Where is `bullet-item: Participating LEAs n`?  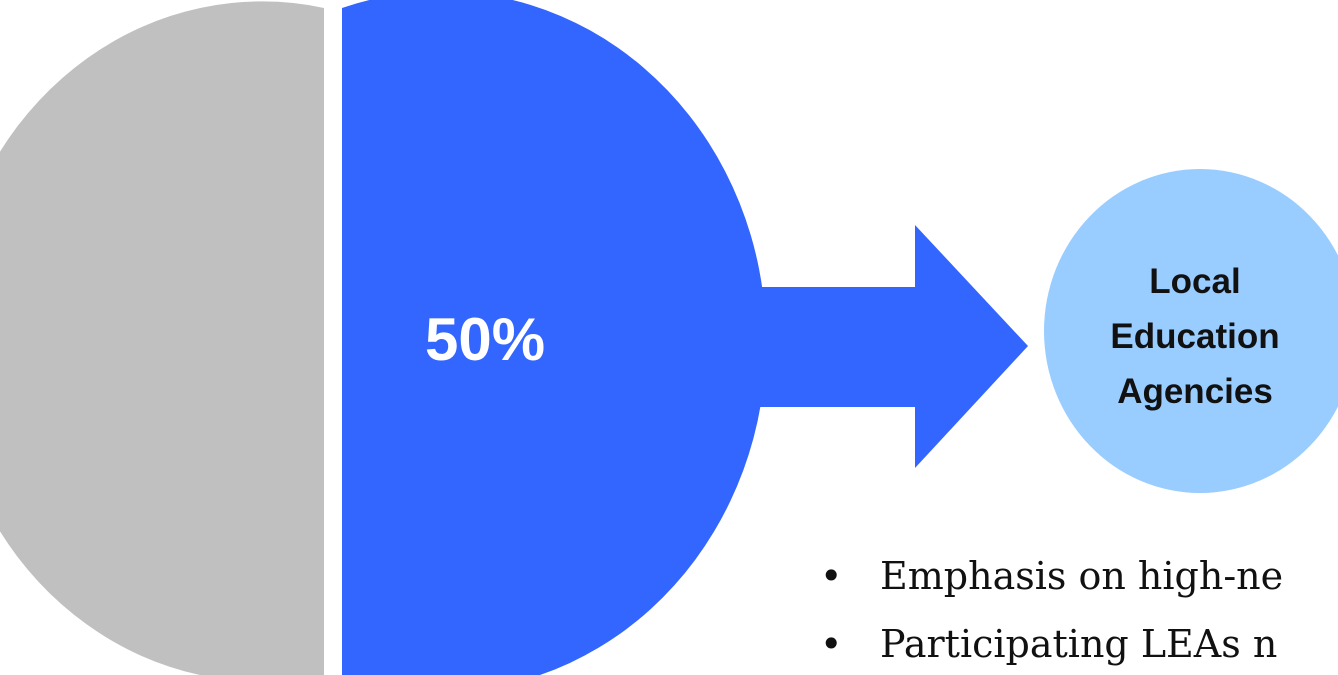
bullet-item: Participating LEAs n is located at coordinates (1051, 644).